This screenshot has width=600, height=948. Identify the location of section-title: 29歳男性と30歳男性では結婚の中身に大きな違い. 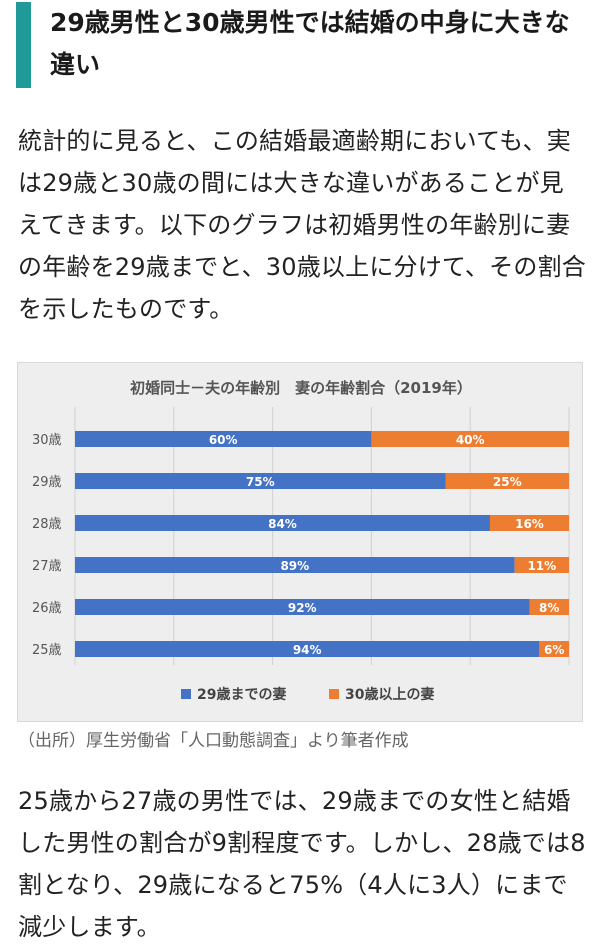
(310, 43).